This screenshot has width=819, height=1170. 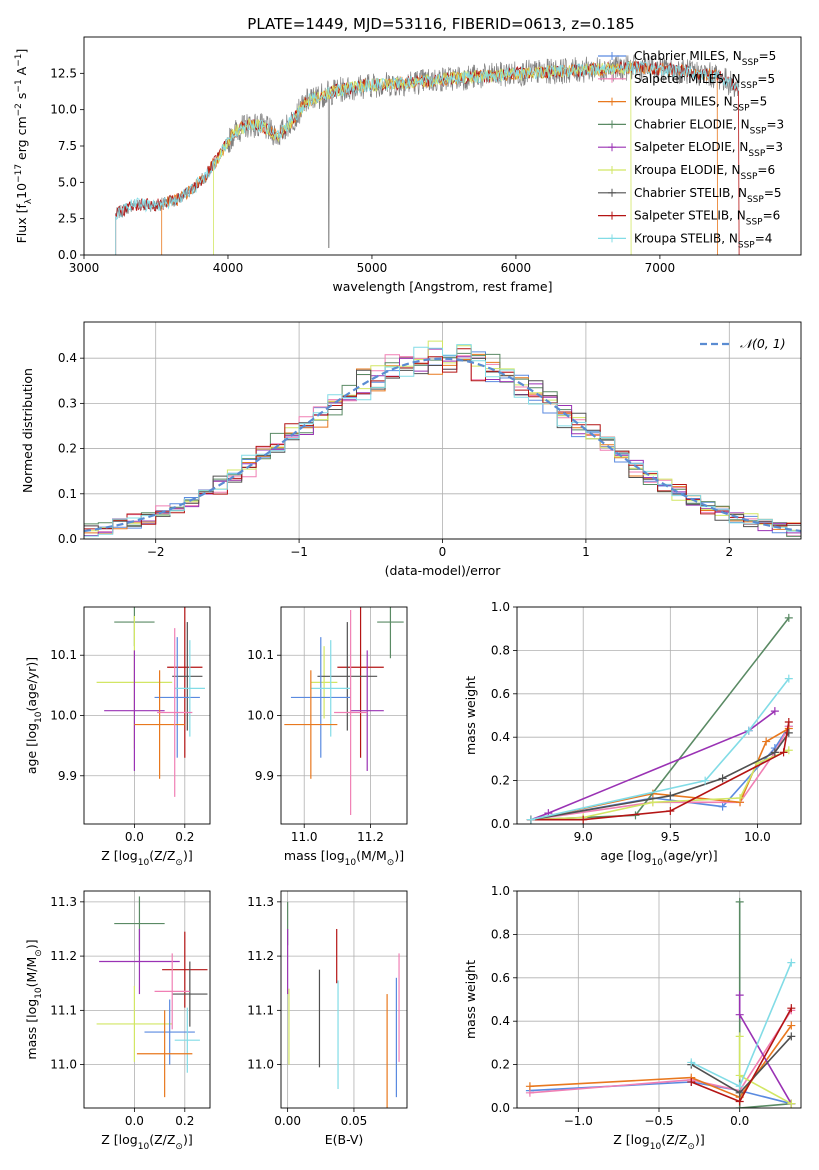 I want to click on model-spectrum-kroupa-stelib, so click(x=427, y=157).